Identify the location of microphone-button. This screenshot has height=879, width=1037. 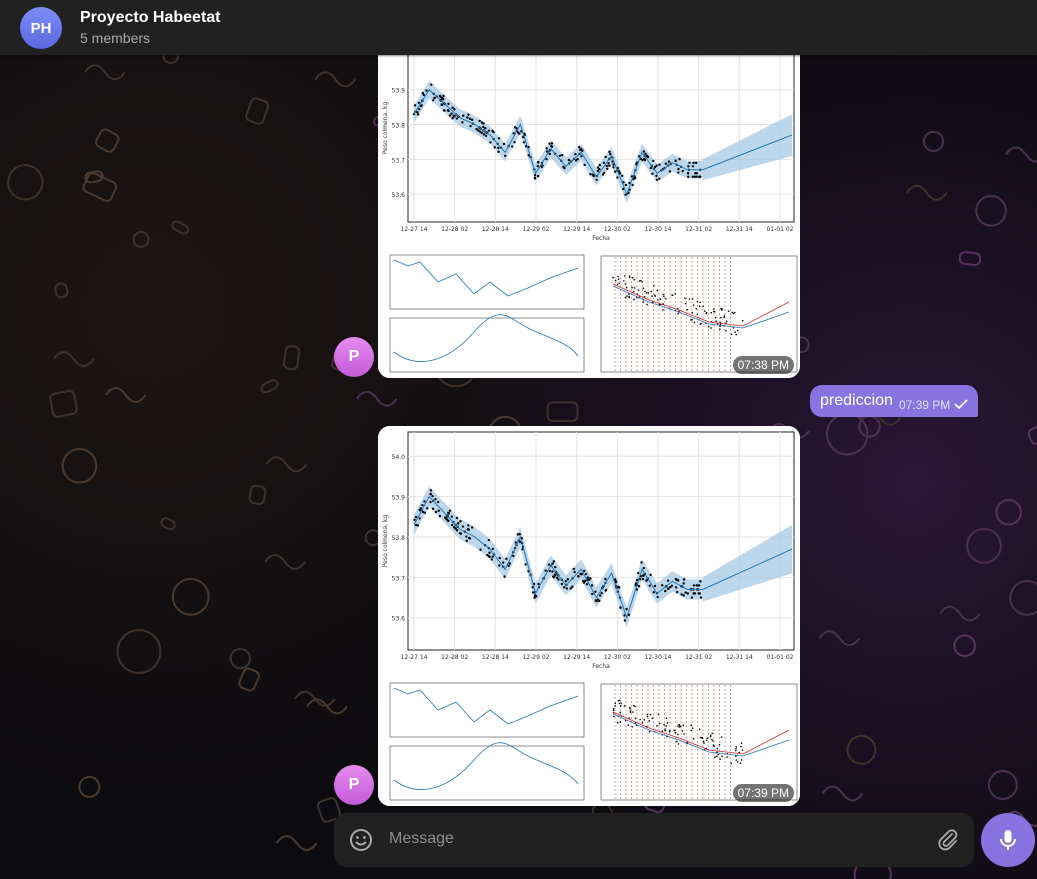
(1008, 840).